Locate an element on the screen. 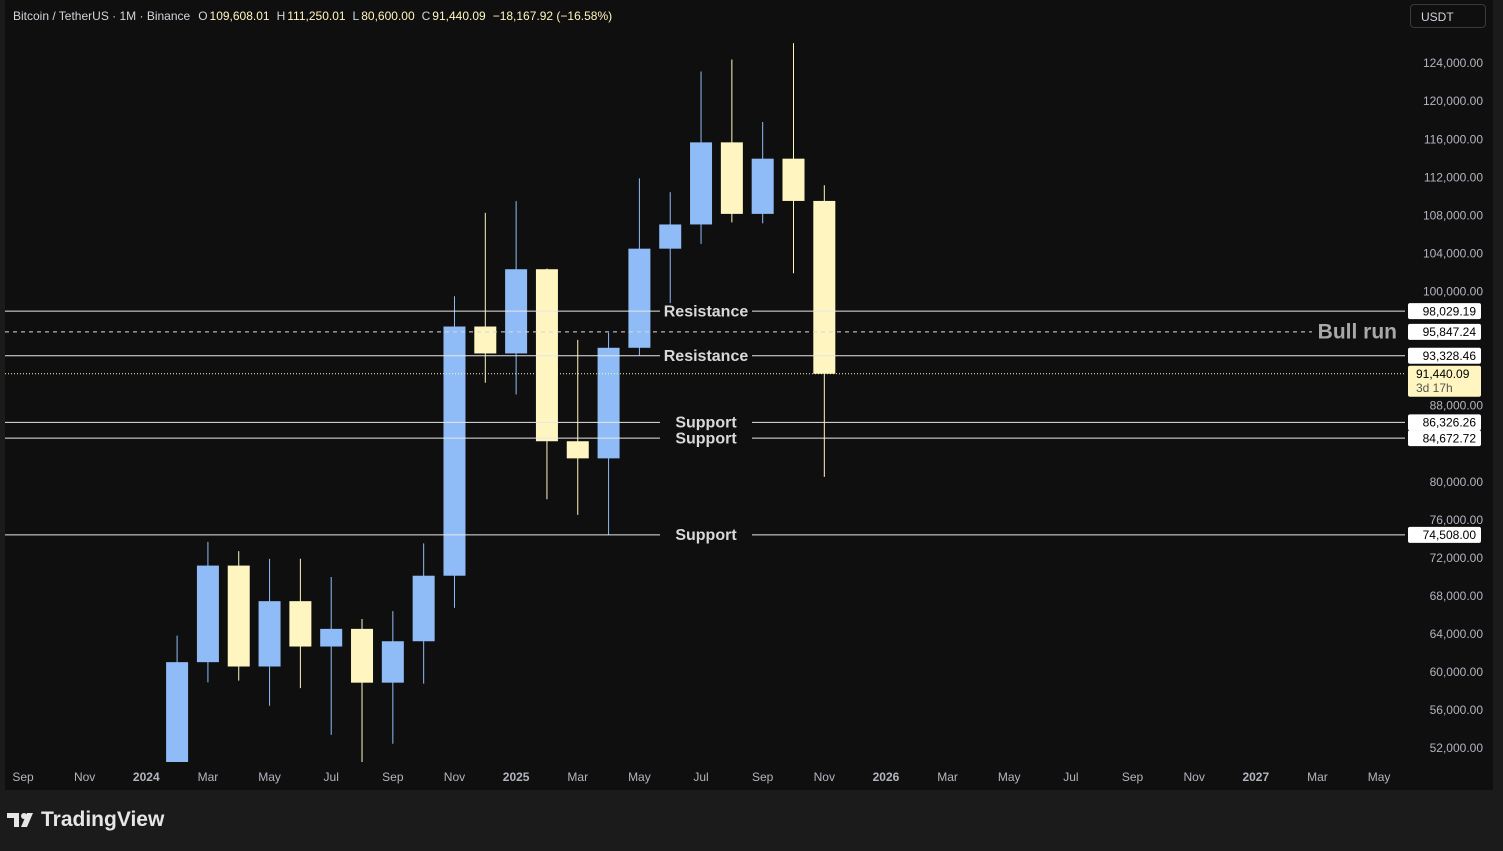 This screenshot has width=1503, height=851. ohlc-key: O is located at coordinates (203, 16).